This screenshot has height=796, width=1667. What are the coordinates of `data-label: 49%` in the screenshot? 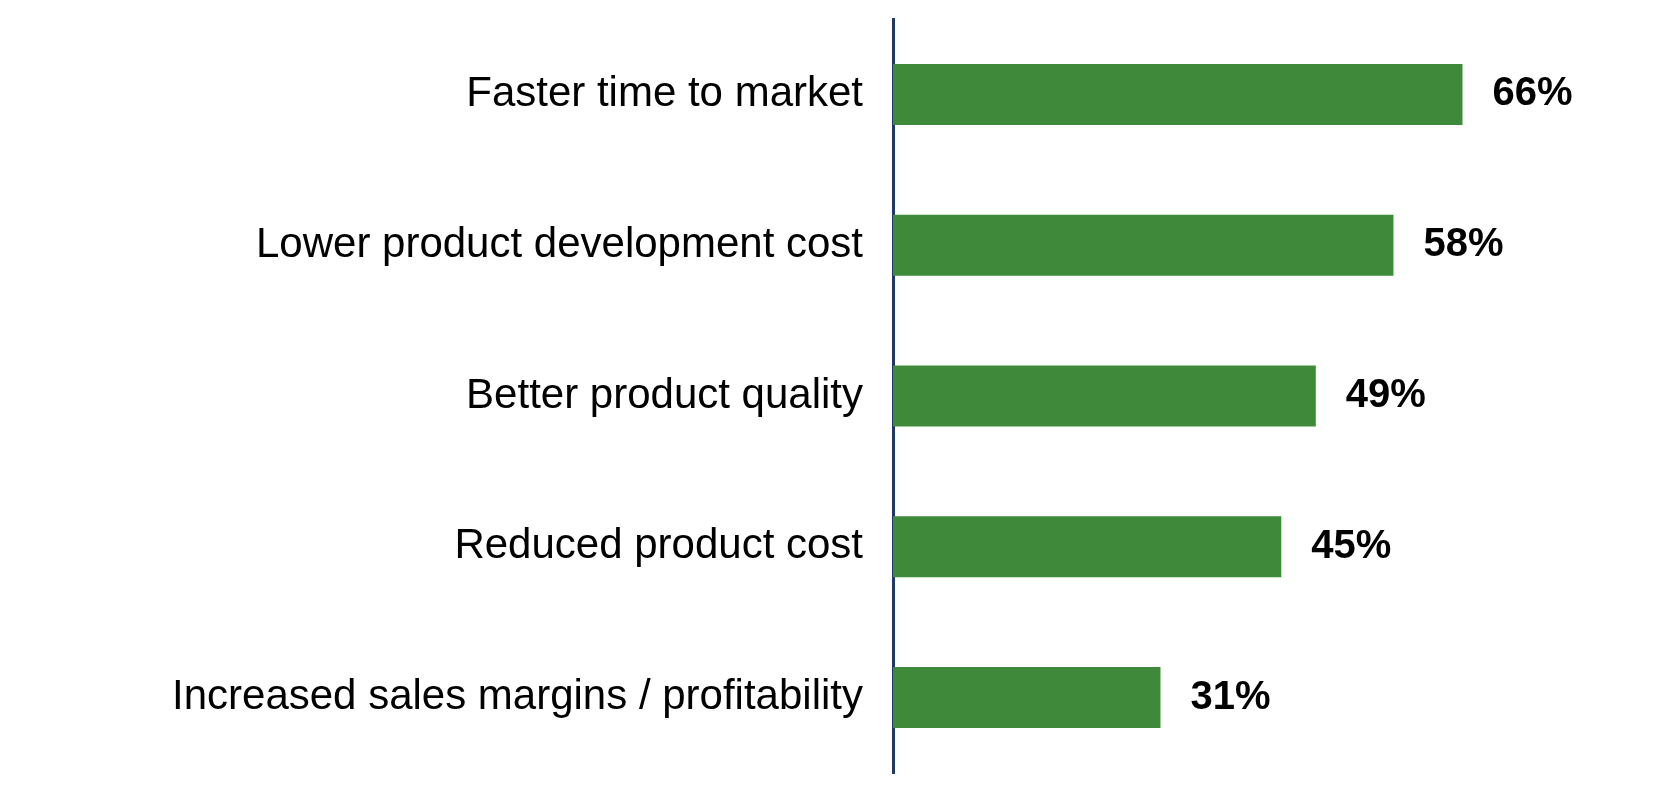 It's located at (1385, 393).